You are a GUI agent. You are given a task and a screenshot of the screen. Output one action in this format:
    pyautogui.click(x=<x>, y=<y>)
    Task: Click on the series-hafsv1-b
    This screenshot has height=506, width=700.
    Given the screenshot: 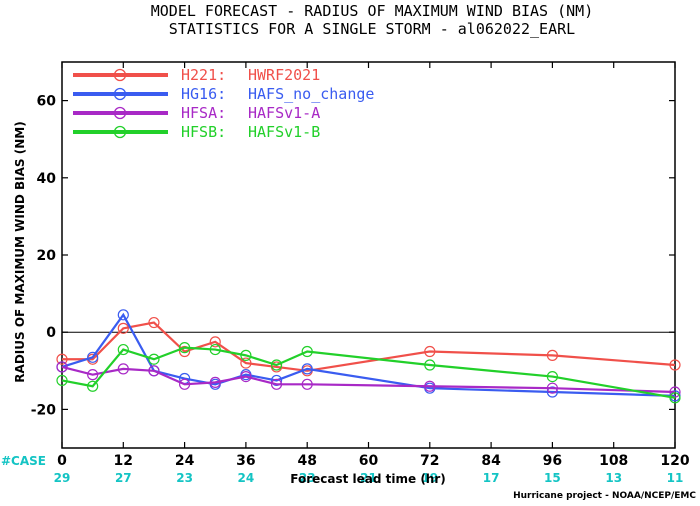 What is the action you would take?
    pyautogui.click(x=368, y=373)
    